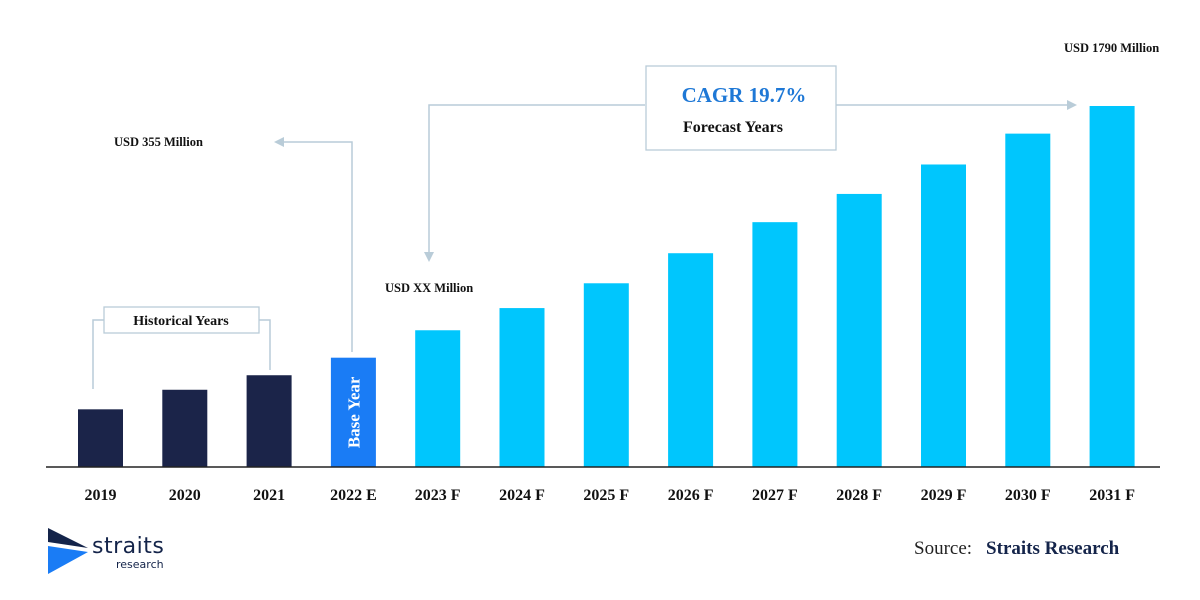 The height and width of the screenshot is (600, 1200). What do you see at coordinates (269, 421) in the screenshot?
I see `bar-2021` at bounding box center [269, 421].